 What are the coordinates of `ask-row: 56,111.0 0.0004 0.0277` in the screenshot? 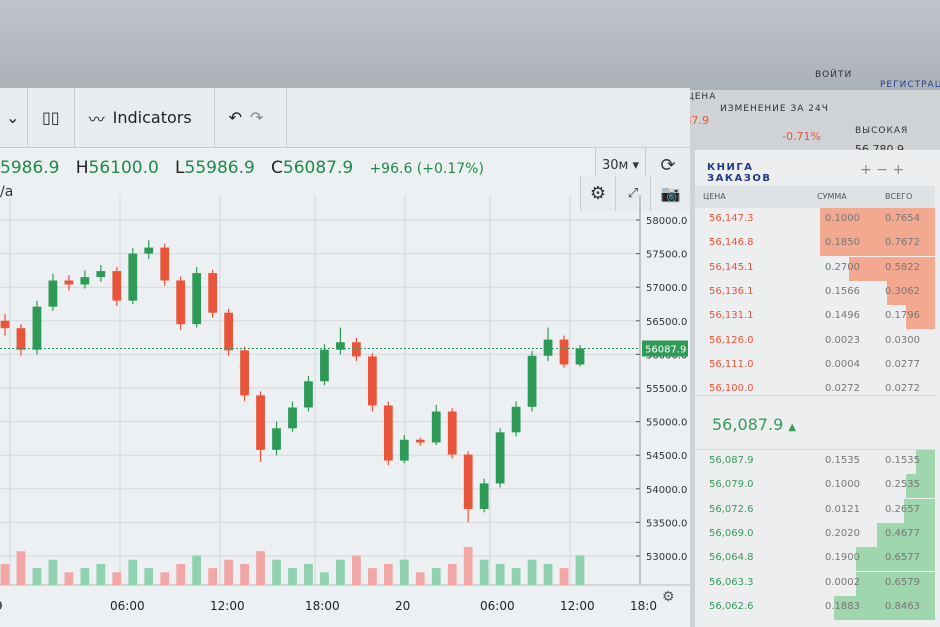 It's located at (815, 366).